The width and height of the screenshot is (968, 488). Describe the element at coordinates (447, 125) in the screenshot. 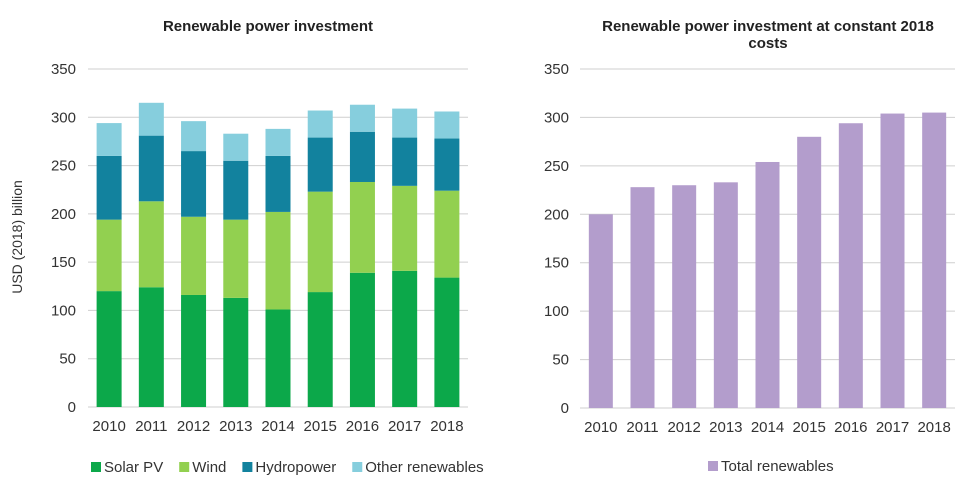

I see `bar-other-renewables-2018` at that location.